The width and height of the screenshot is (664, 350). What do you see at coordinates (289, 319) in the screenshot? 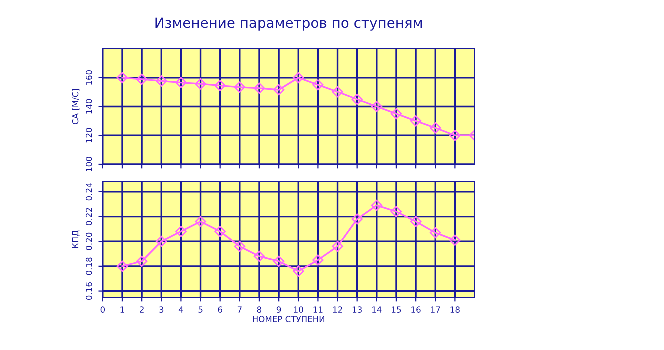
I see `x-axis-title: НОМЕР СТУПЕНИ` at bounding box center [289, 319].